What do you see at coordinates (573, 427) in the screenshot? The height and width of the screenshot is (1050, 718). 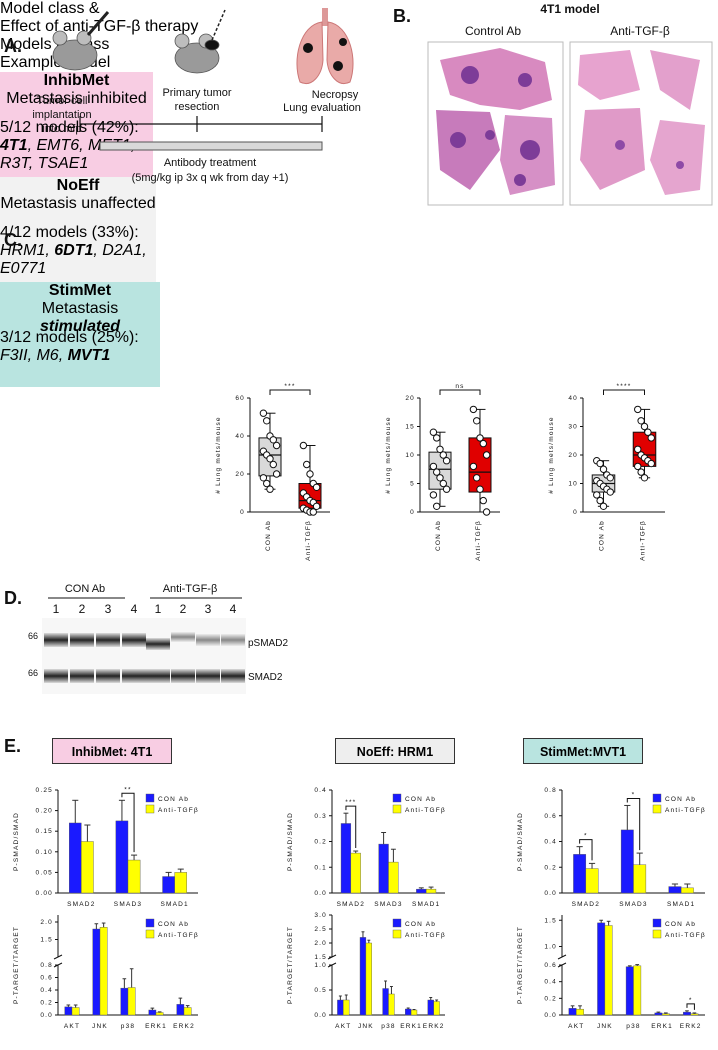 I see `y-tick-label: 30` at bounding box center [573, 427].